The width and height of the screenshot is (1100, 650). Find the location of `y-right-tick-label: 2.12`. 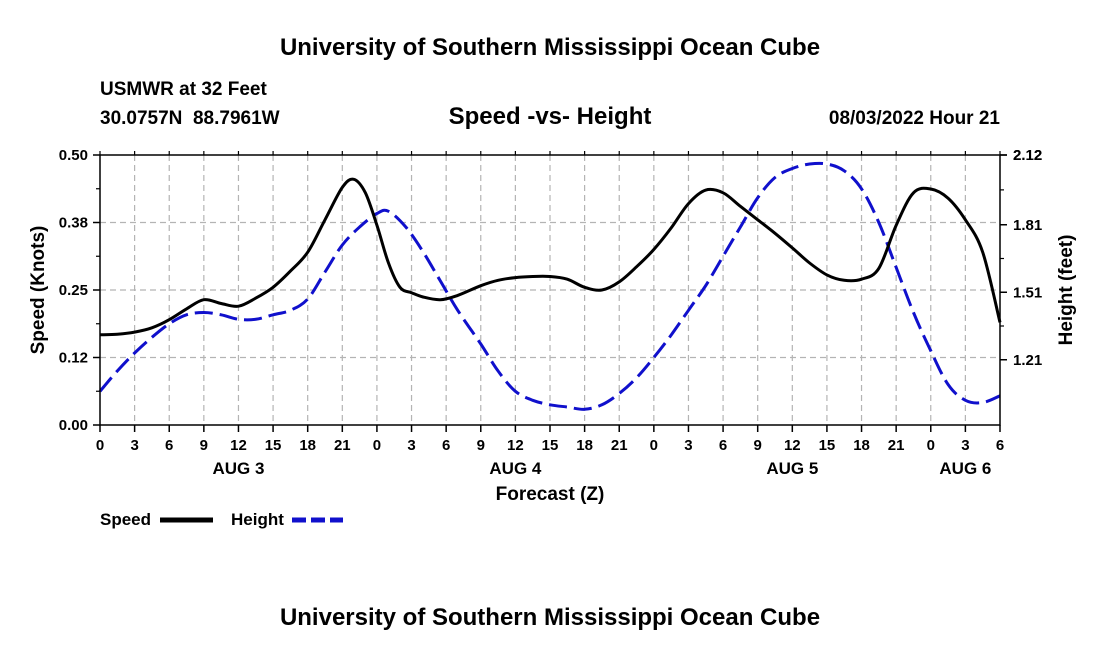

y-right-tick-label: 2.12 is located at coordinates (1027, 155).